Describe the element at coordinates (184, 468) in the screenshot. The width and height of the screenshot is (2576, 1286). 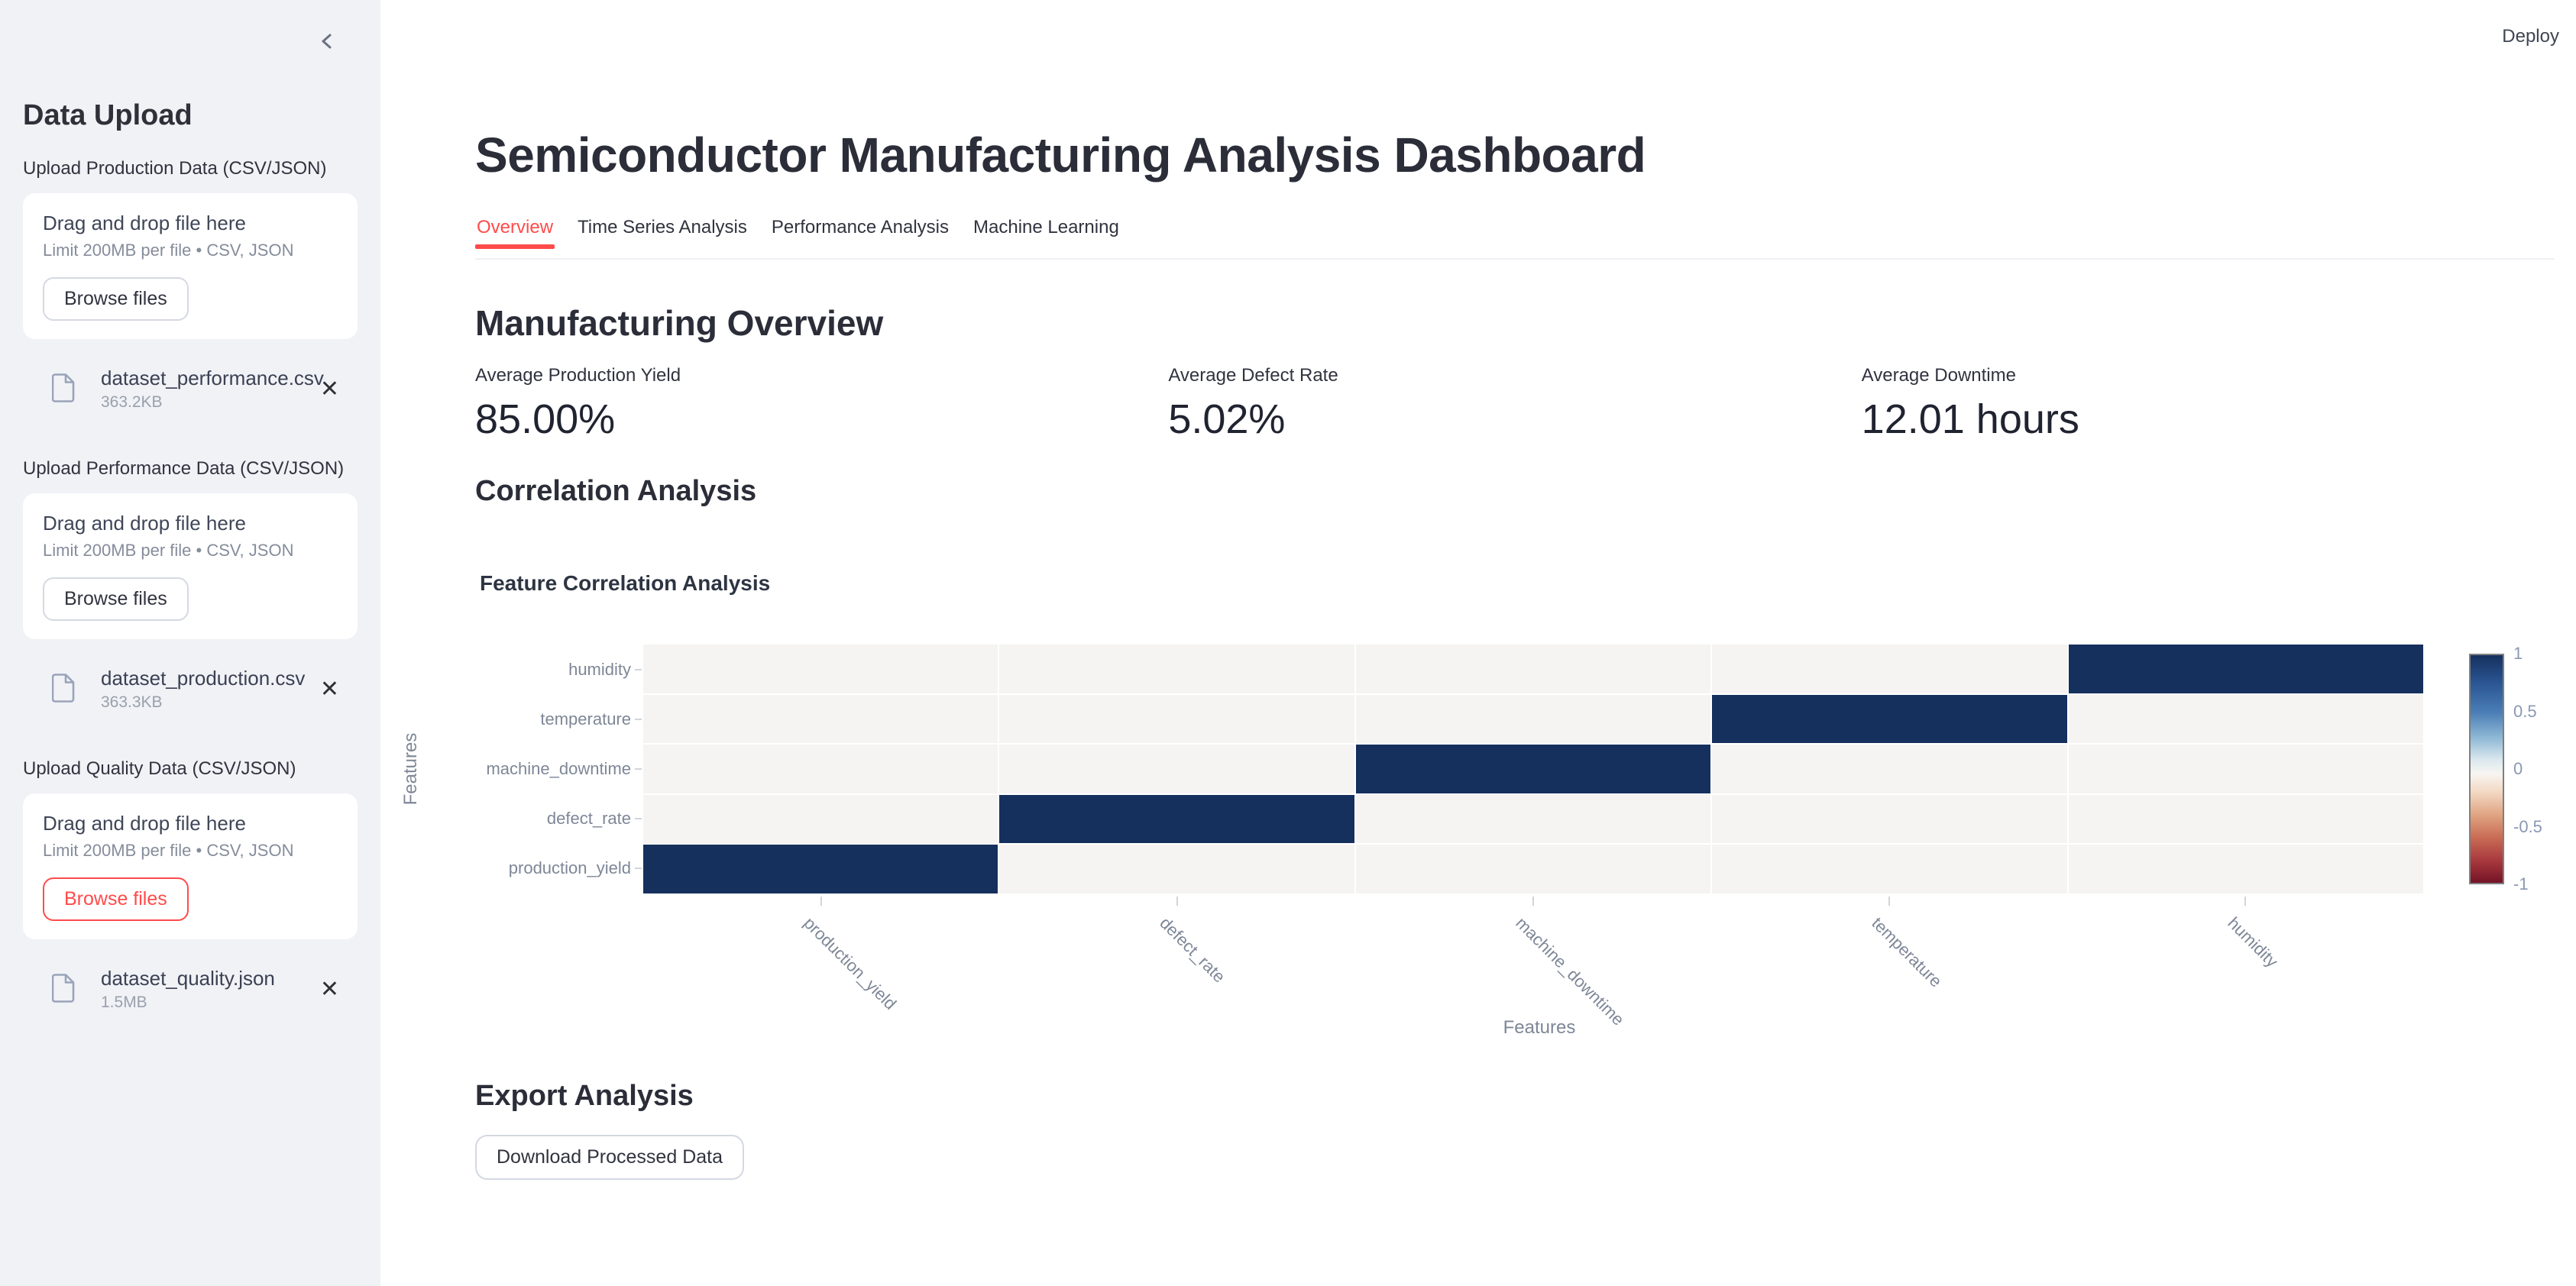
I see `upload-section-label: Upload Performance Data (CSV/JSON)` at that location.